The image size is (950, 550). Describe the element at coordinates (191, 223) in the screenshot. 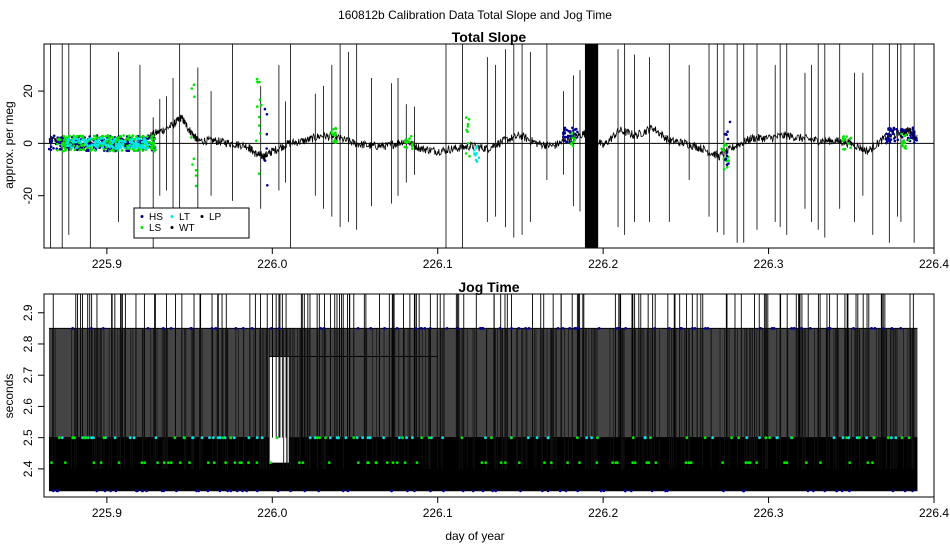

I see `legend-box` at that location.